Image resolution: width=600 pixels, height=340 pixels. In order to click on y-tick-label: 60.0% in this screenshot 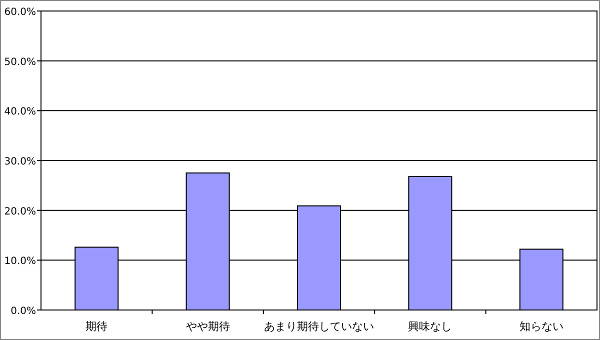, I will do `click(20, 12)`.